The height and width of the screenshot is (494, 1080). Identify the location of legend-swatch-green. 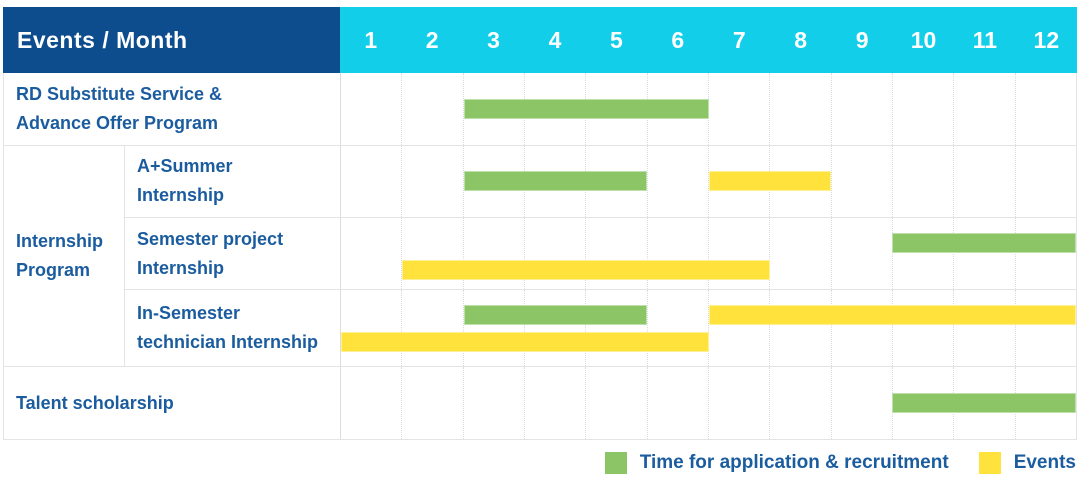
(615, 463).